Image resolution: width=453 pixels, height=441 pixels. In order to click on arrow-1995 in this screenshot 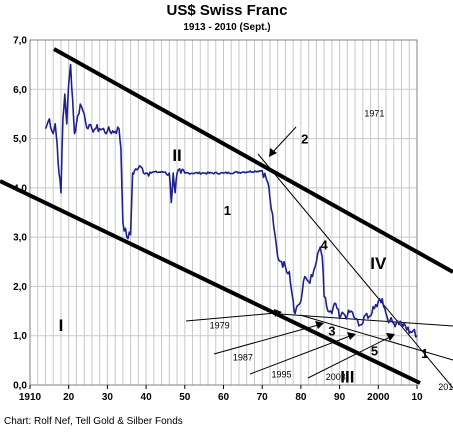, I will do `click(300, 355)`.